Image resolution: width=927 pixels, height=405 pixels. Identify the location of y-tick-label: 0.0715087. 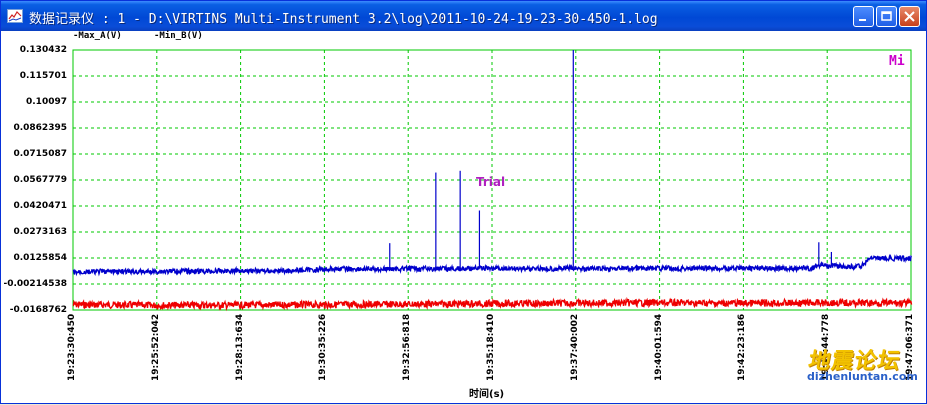
(40, 154).